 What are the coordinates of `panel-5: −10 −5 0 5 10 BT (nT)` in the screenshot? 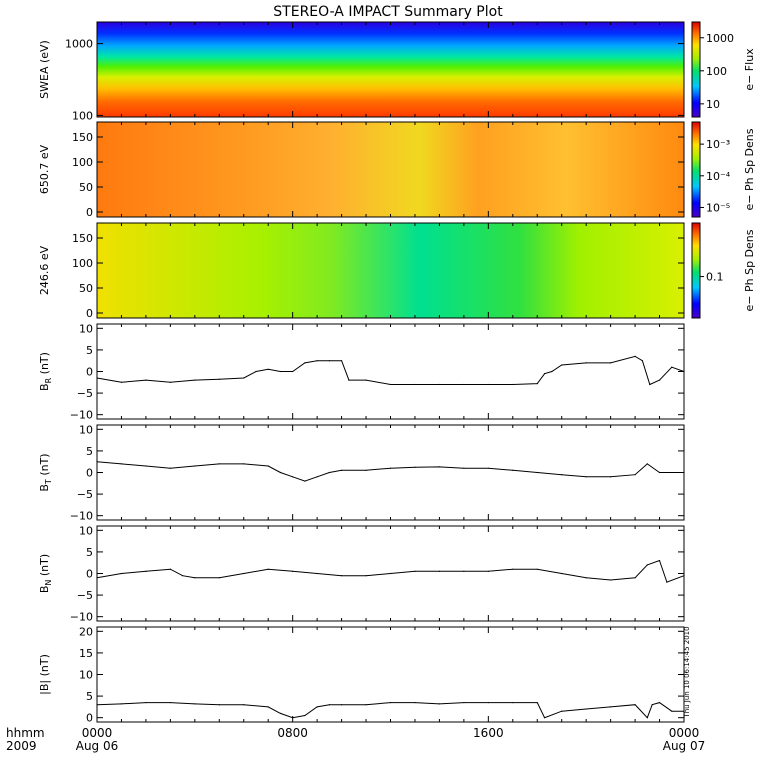 It's located at (361, 473).